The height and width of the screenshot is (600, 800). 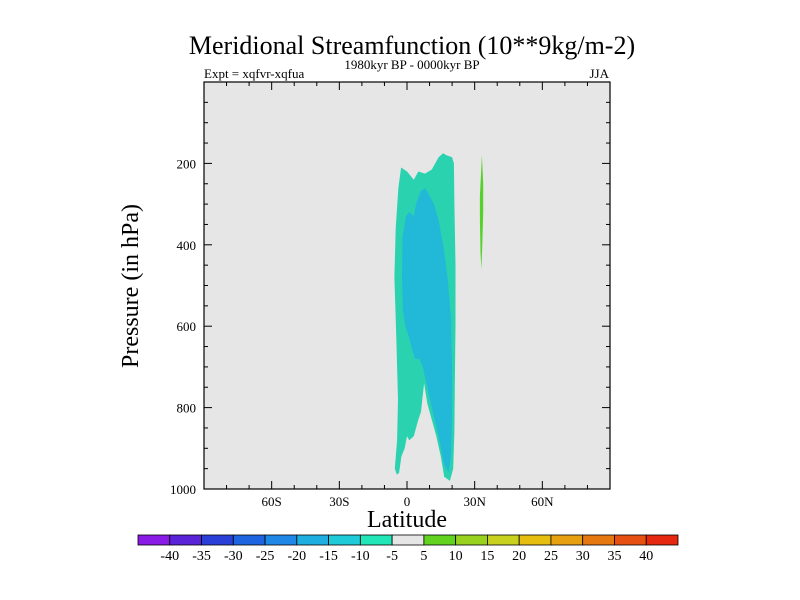 What do you see at coordinates (599, 73) in the screenshot?
I see `right-label: JJA` at bounding box center [599, 73].